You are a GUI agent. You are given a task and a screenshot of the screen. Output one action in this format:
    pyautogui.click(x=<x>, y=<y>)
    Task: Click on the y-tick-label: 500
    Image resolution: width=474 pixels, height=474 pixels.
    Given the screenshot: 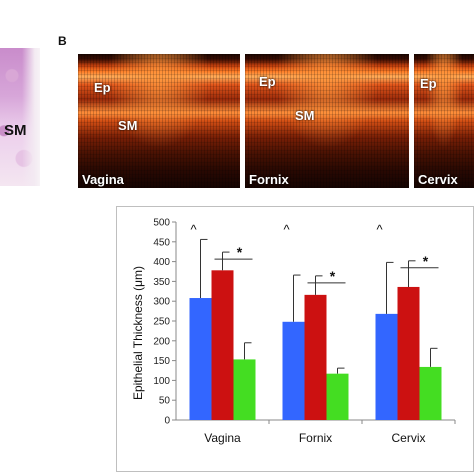 What is the action you would take?
    pyautogui.click(x=161, y=223)
    